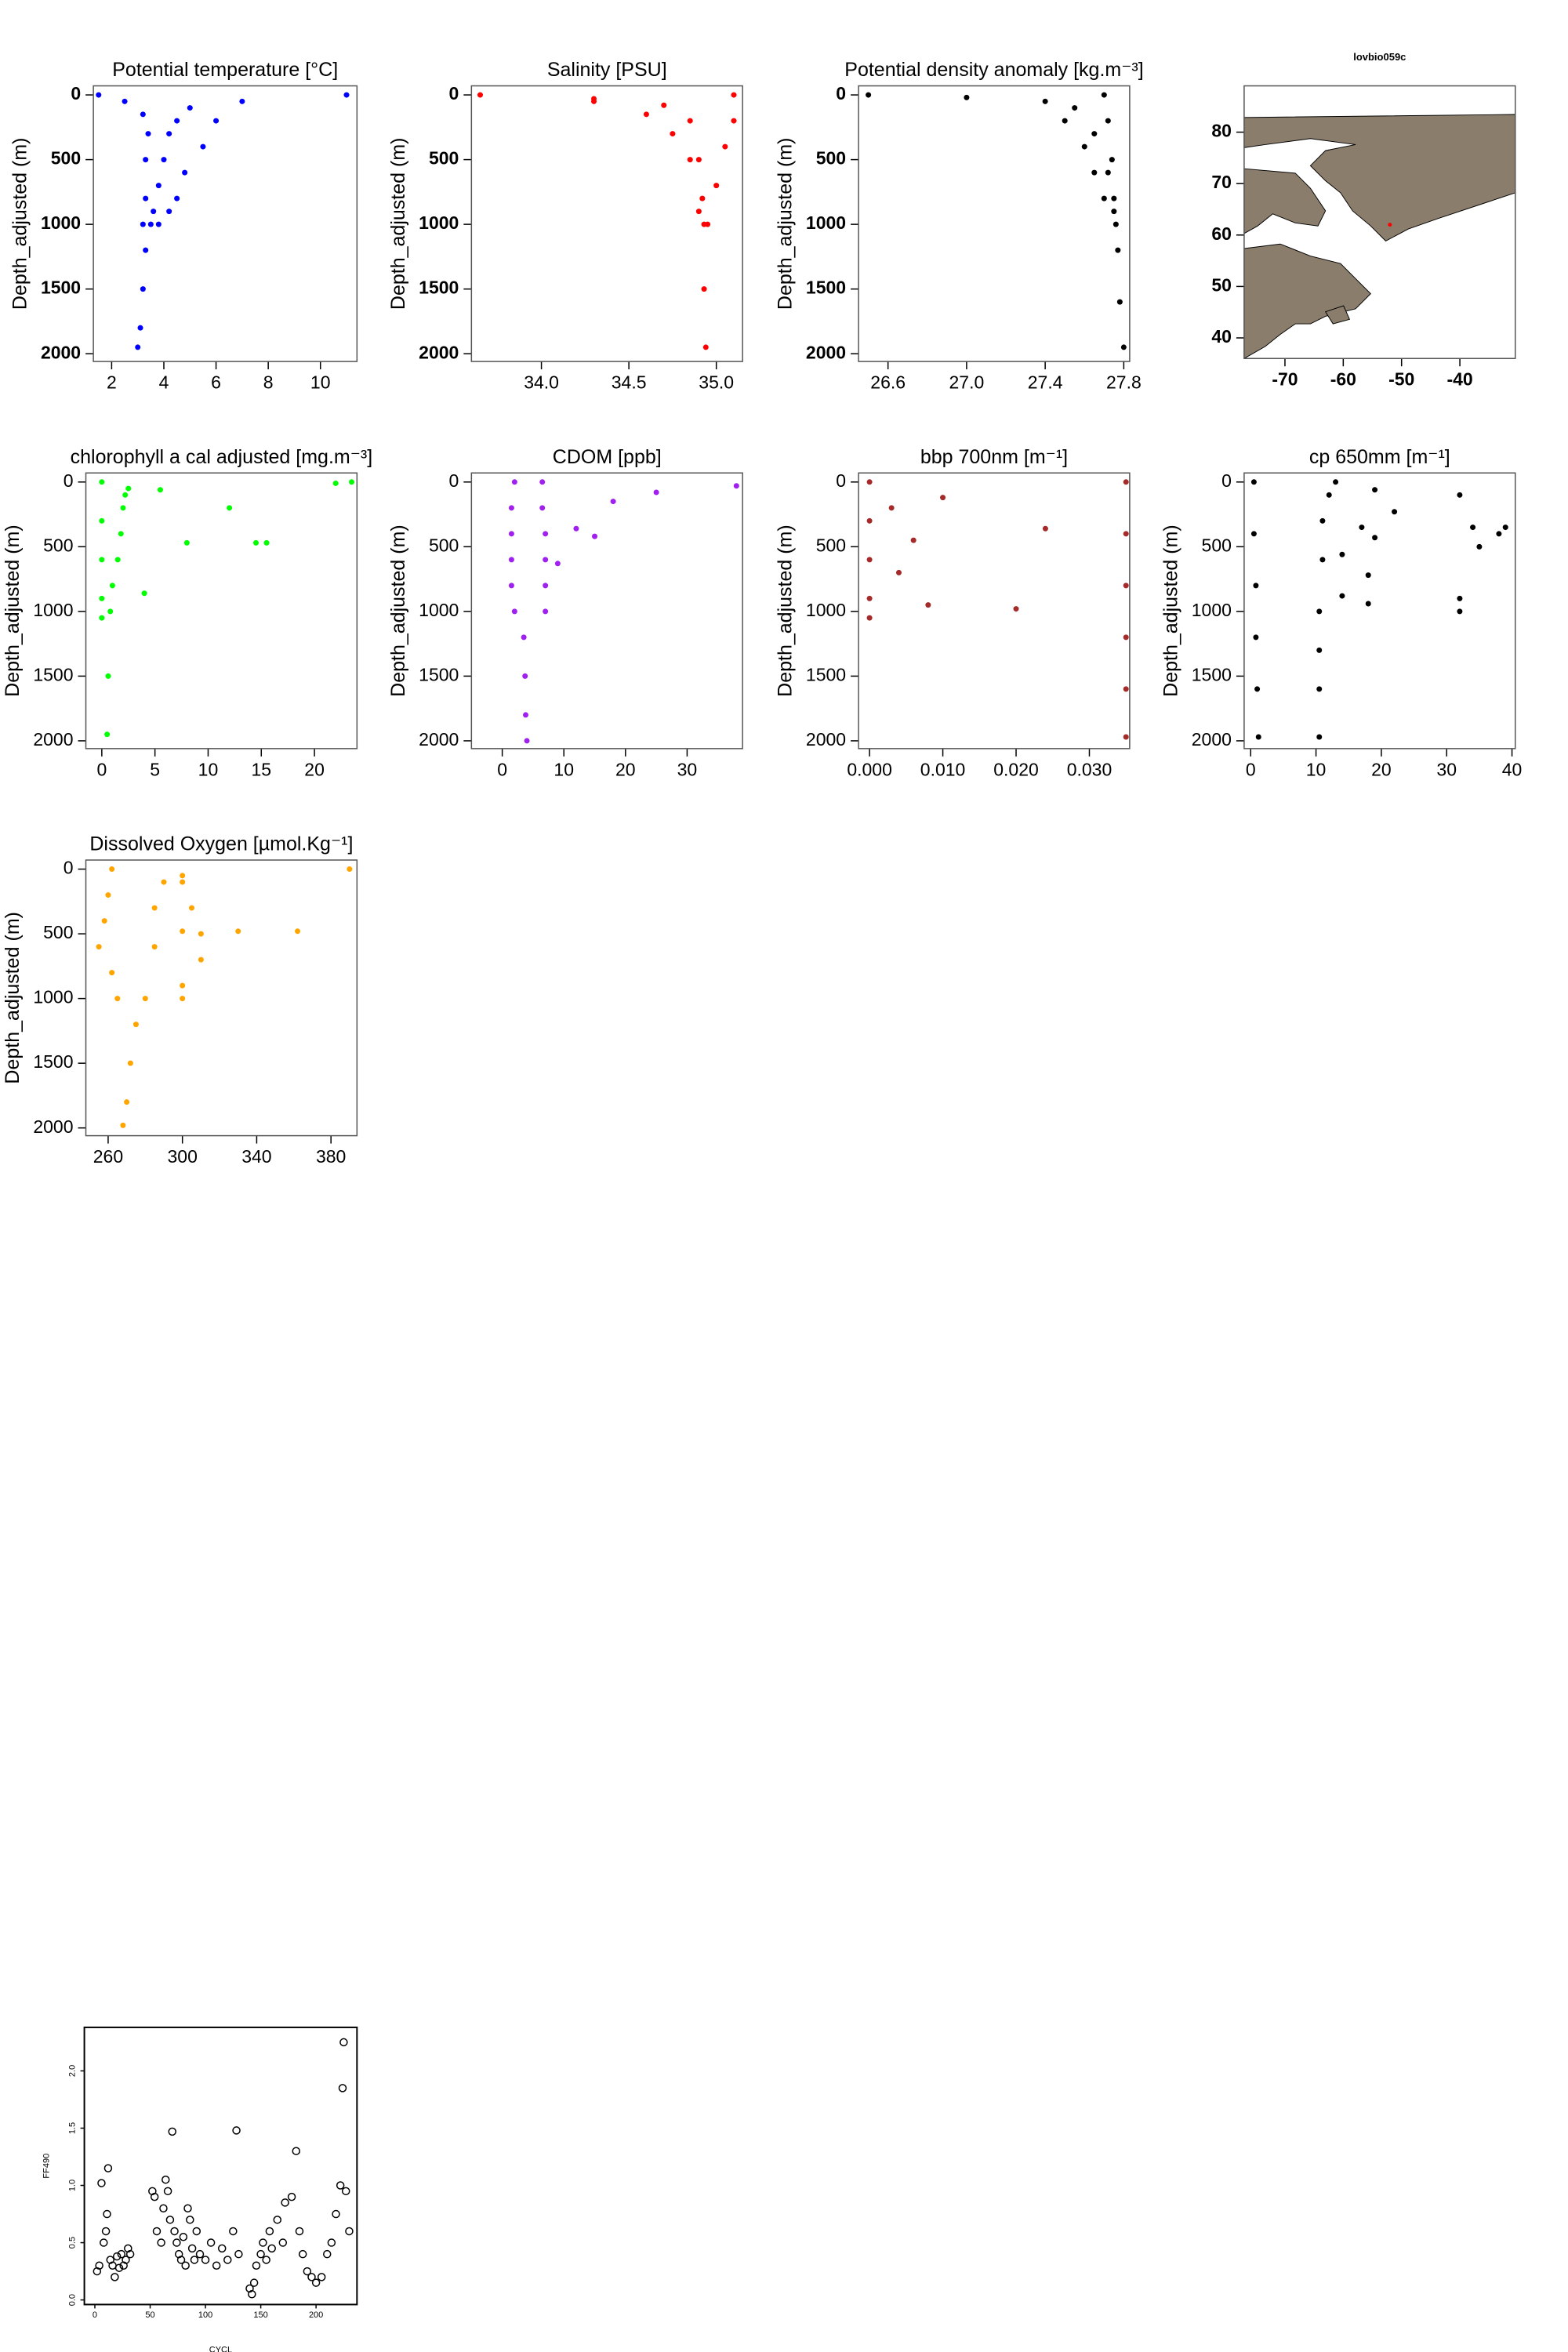  What do you see at coordinates (1221, 336) in the screenshot?
I see `y-tick-label: 40` at bounding box center [1221, 336].